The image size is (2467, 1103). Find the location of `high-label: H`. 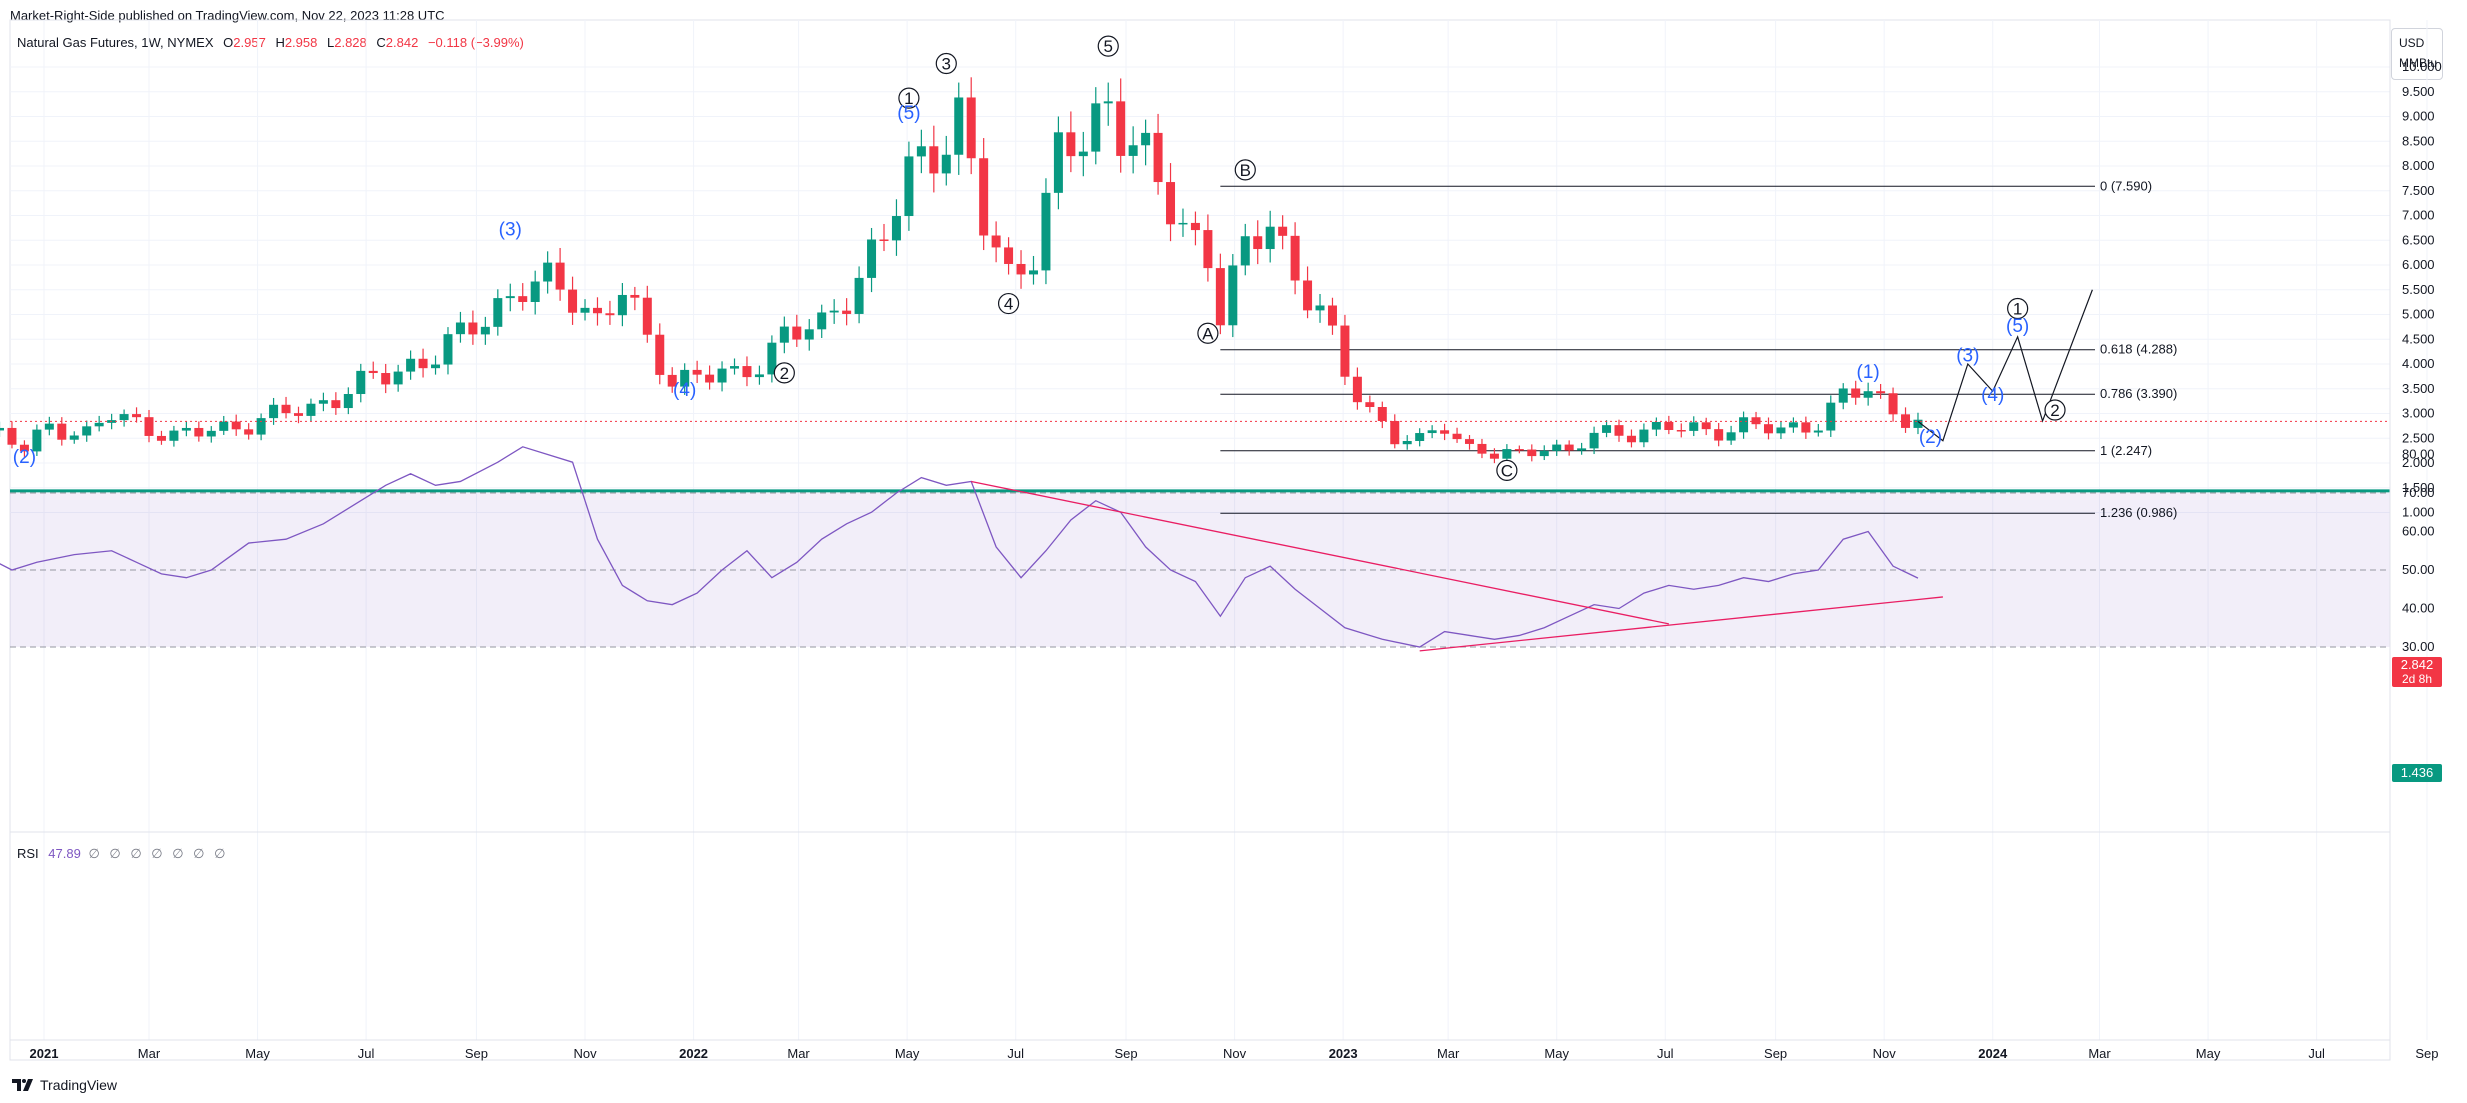

high-label: H is located at coordinates (280, 42).